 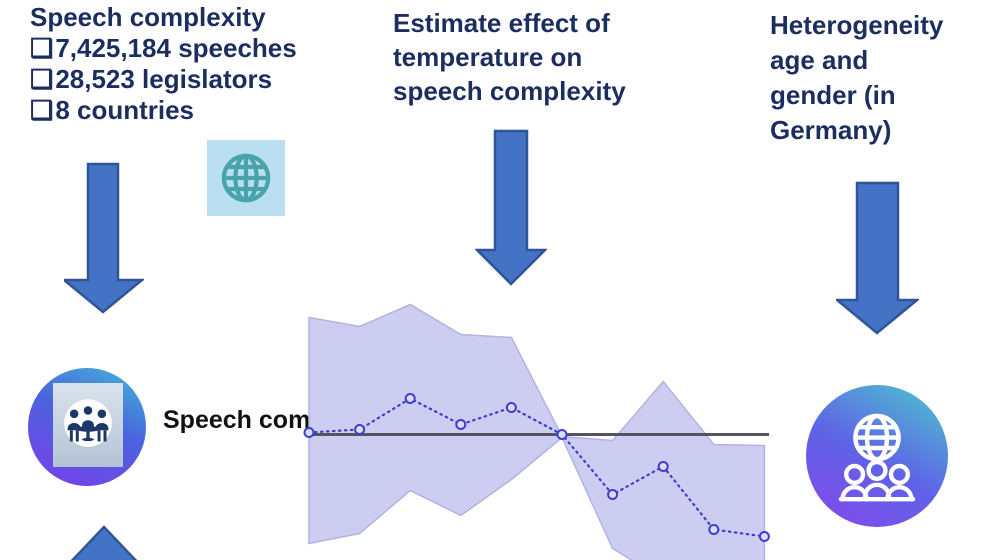 What do you see at coordinates (148, 17) in the screenshot?
I see `dataset-title: Speech complexity` at bounding box center [148, 17].